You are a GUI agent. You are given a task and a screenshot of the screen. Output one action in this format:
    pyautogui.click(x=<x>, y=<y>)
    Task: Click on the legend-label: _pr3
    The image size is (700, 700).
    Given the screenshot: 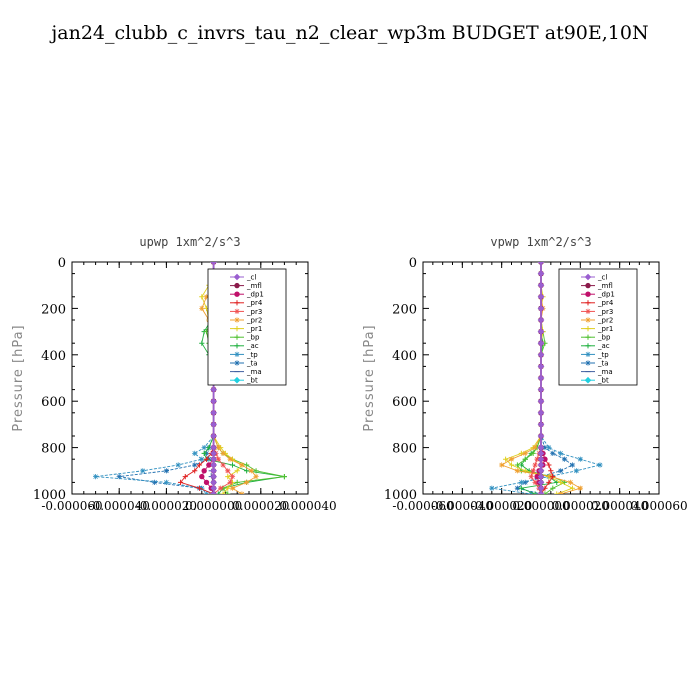 What is the action you would take?
    pyautogui.click(x=254, y=312)
    